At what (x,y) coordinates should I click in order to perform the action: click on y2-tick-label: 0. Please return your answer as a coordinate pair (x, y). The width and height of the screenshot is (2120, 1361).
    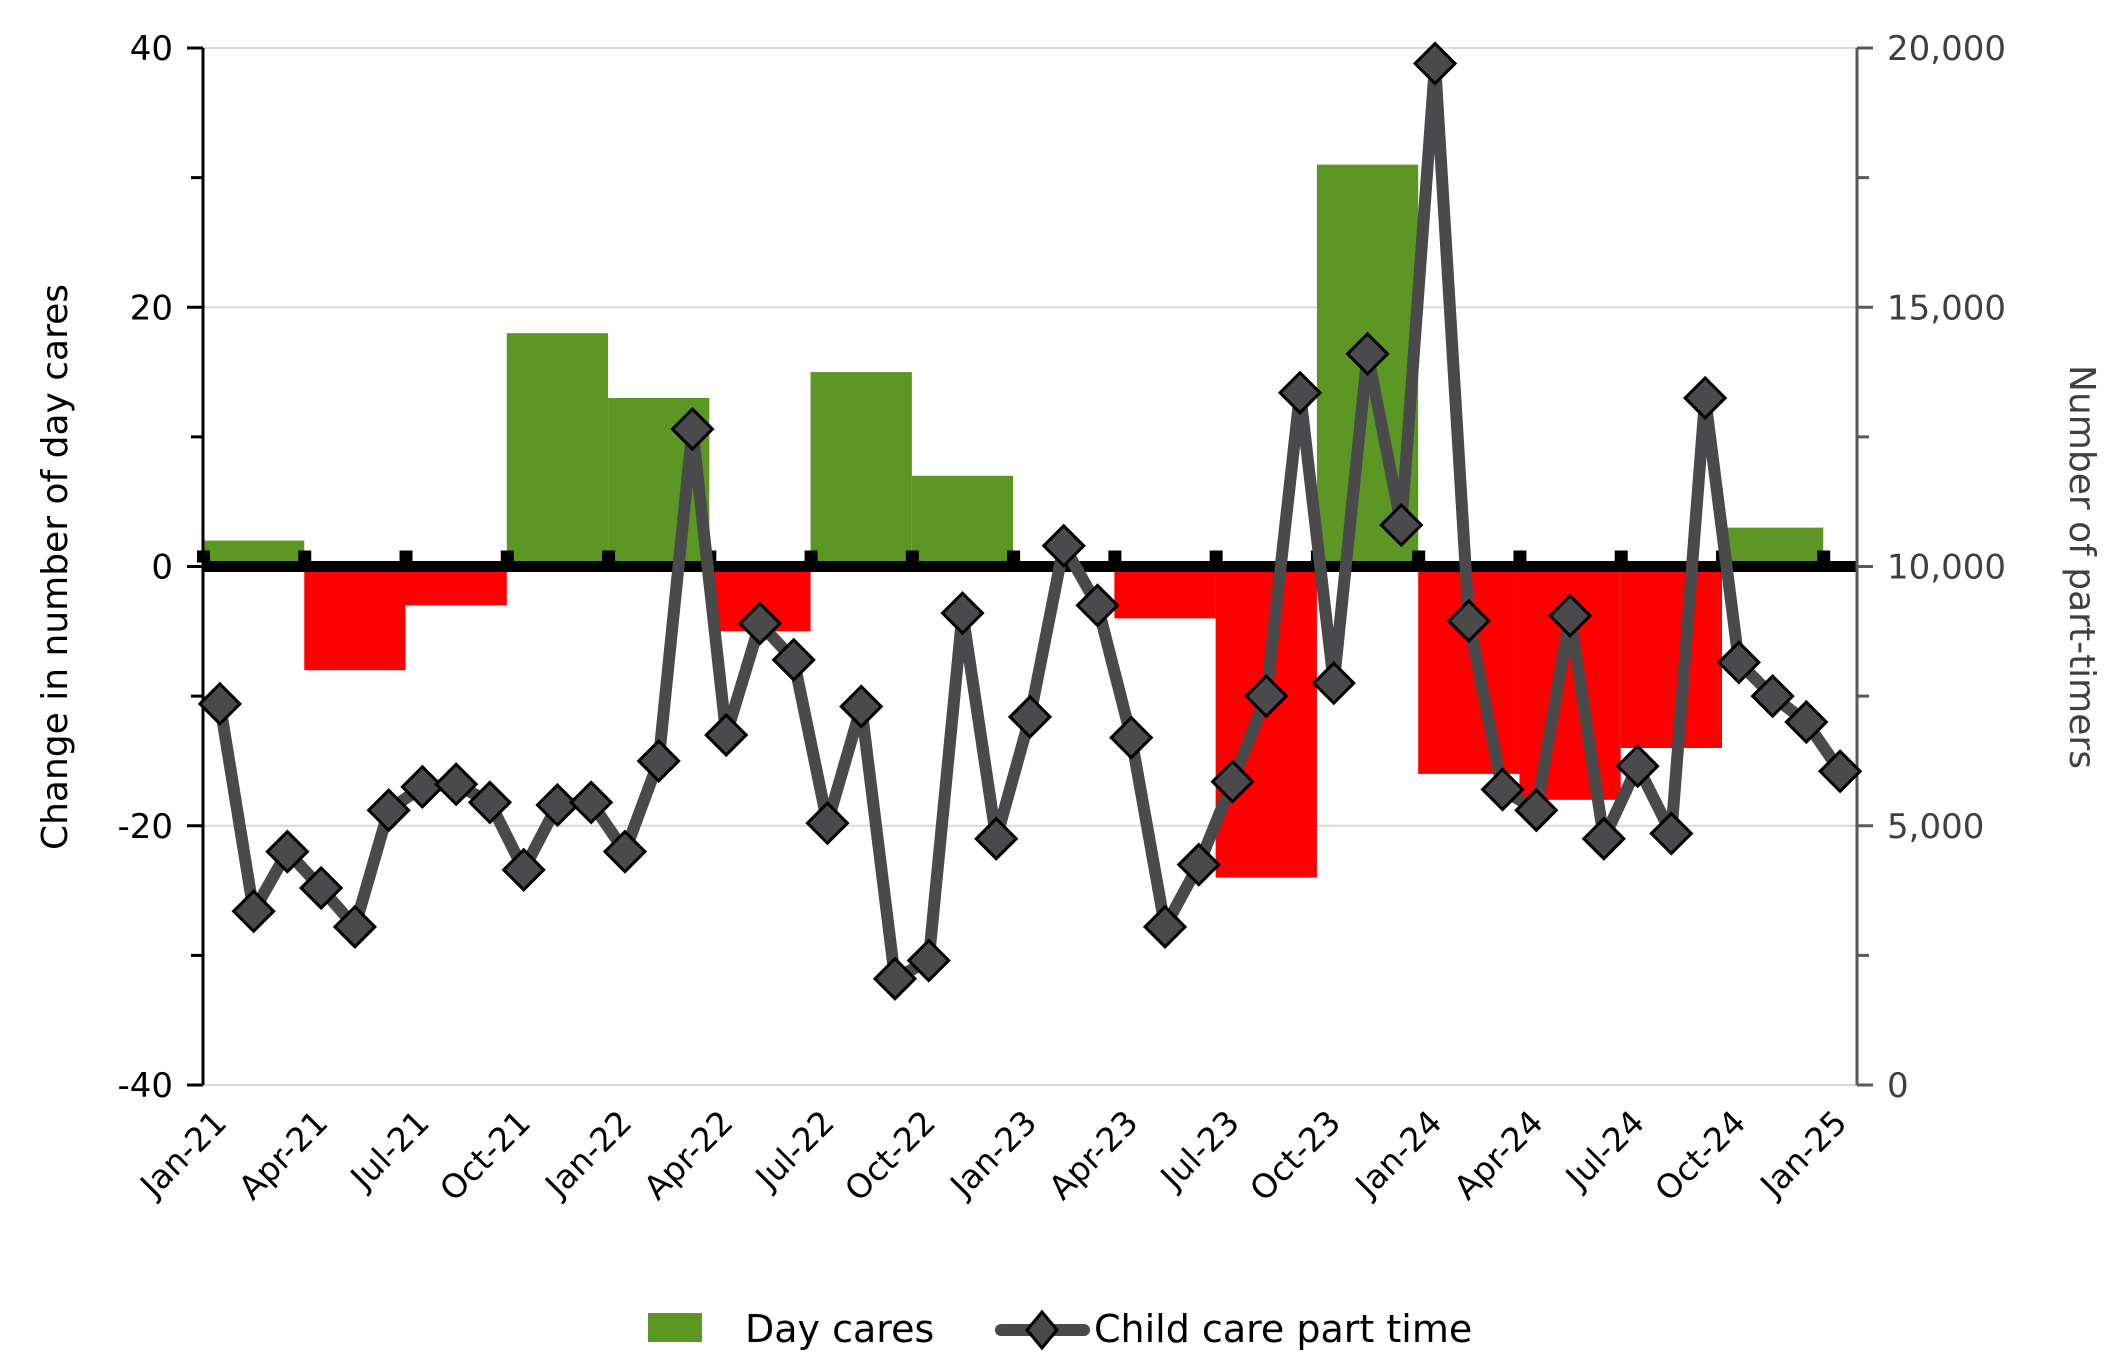
    Looking at the image, I should click on (1898, 1086).